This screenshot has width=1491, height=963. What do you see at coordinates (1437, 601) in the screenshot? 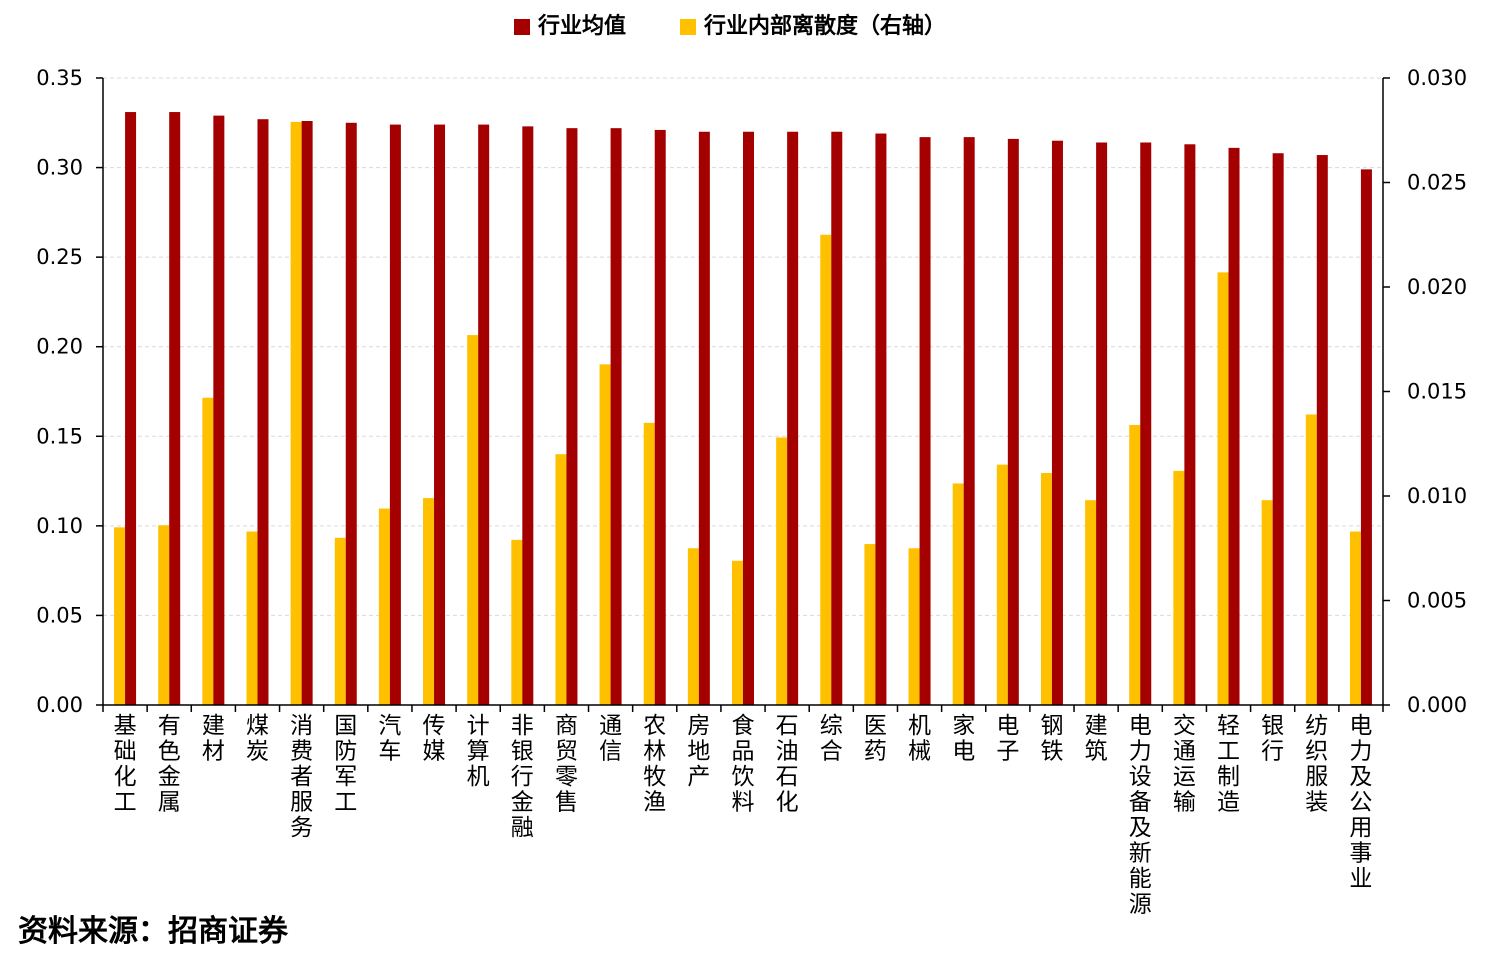
I see `y-right-tick-label: 0.005` at bounding box center [1437, 601].